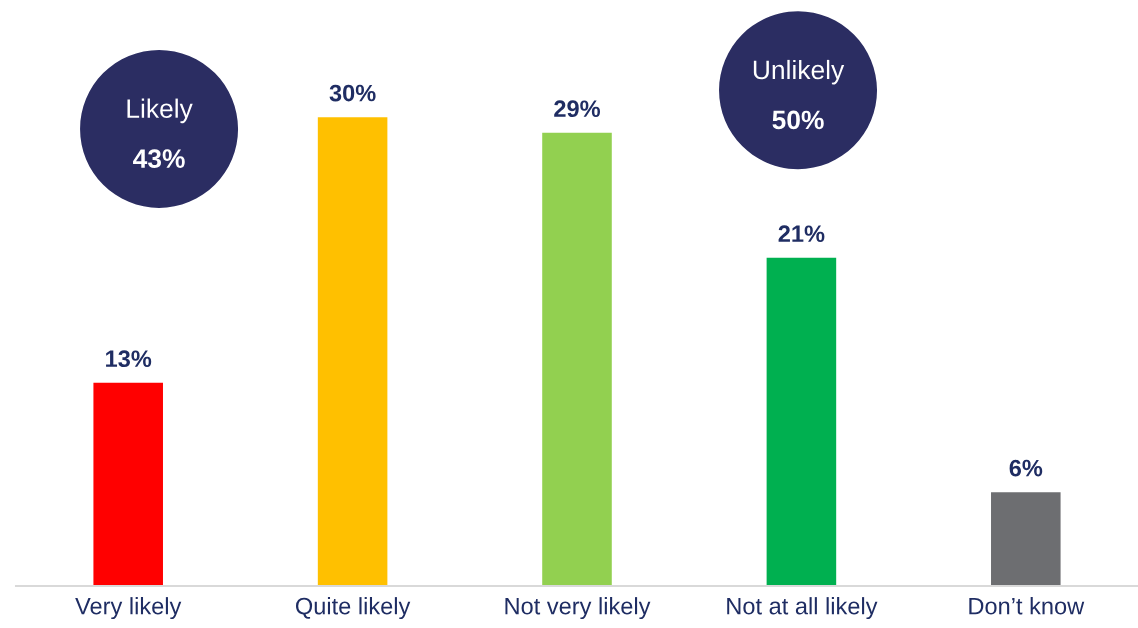 The image size is (1138, 628). Describe the element at coordinates (128, 608) in the screenshot. I see `x-tick-label: Very likely` at that location.